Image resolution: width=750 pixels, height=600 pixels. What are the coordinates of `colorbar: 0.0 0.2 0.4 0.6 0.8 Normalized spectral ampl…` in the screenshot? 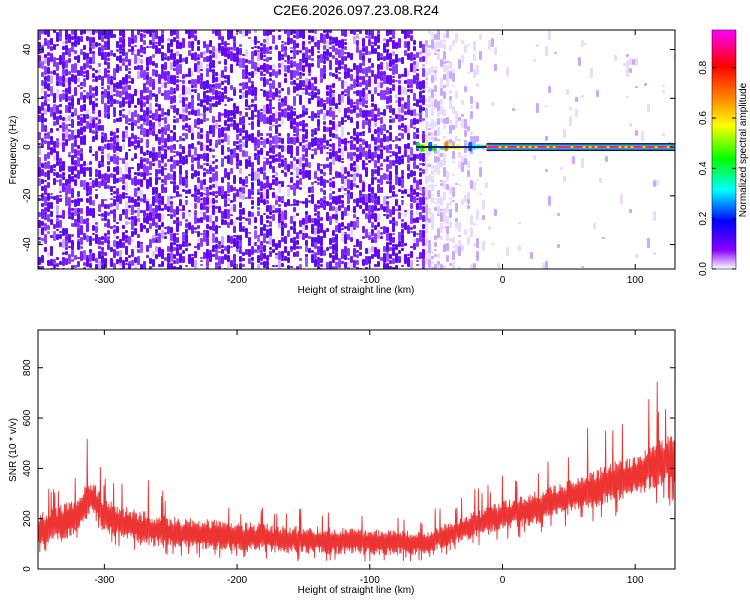 It's located at (723, 152).